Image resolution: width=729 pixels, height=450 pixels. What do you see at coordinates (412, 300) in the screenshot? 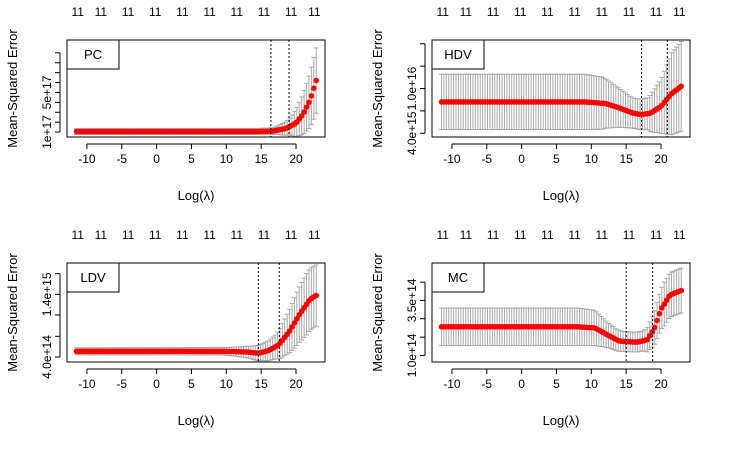
I see `y-tick-label: 3.5e+14` at bounding box center [412, 300].